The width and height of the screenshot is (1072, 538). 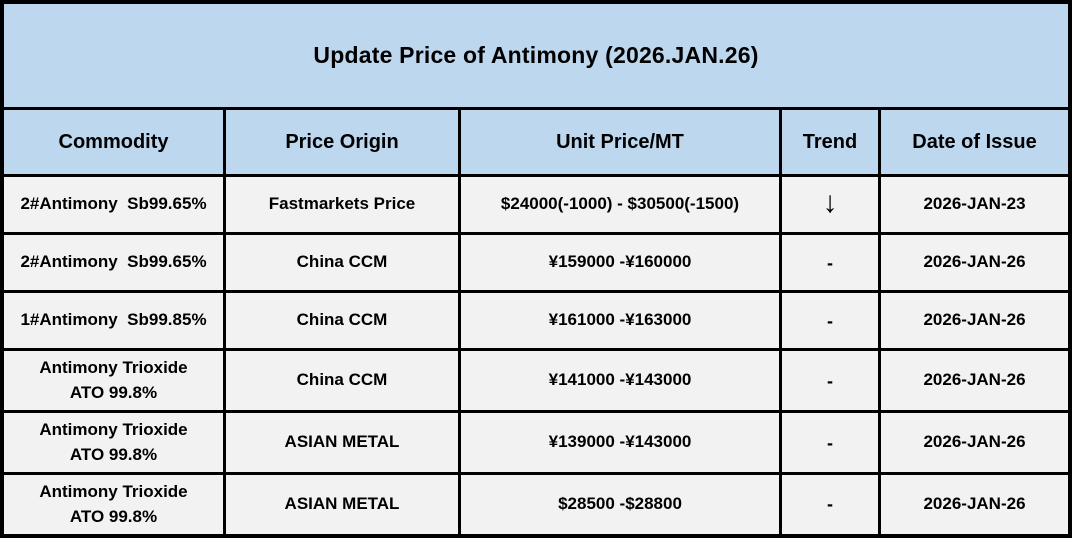 I want to click on date-of-issue-cell: 2026-JAN-23, so click(x=974, y=205).